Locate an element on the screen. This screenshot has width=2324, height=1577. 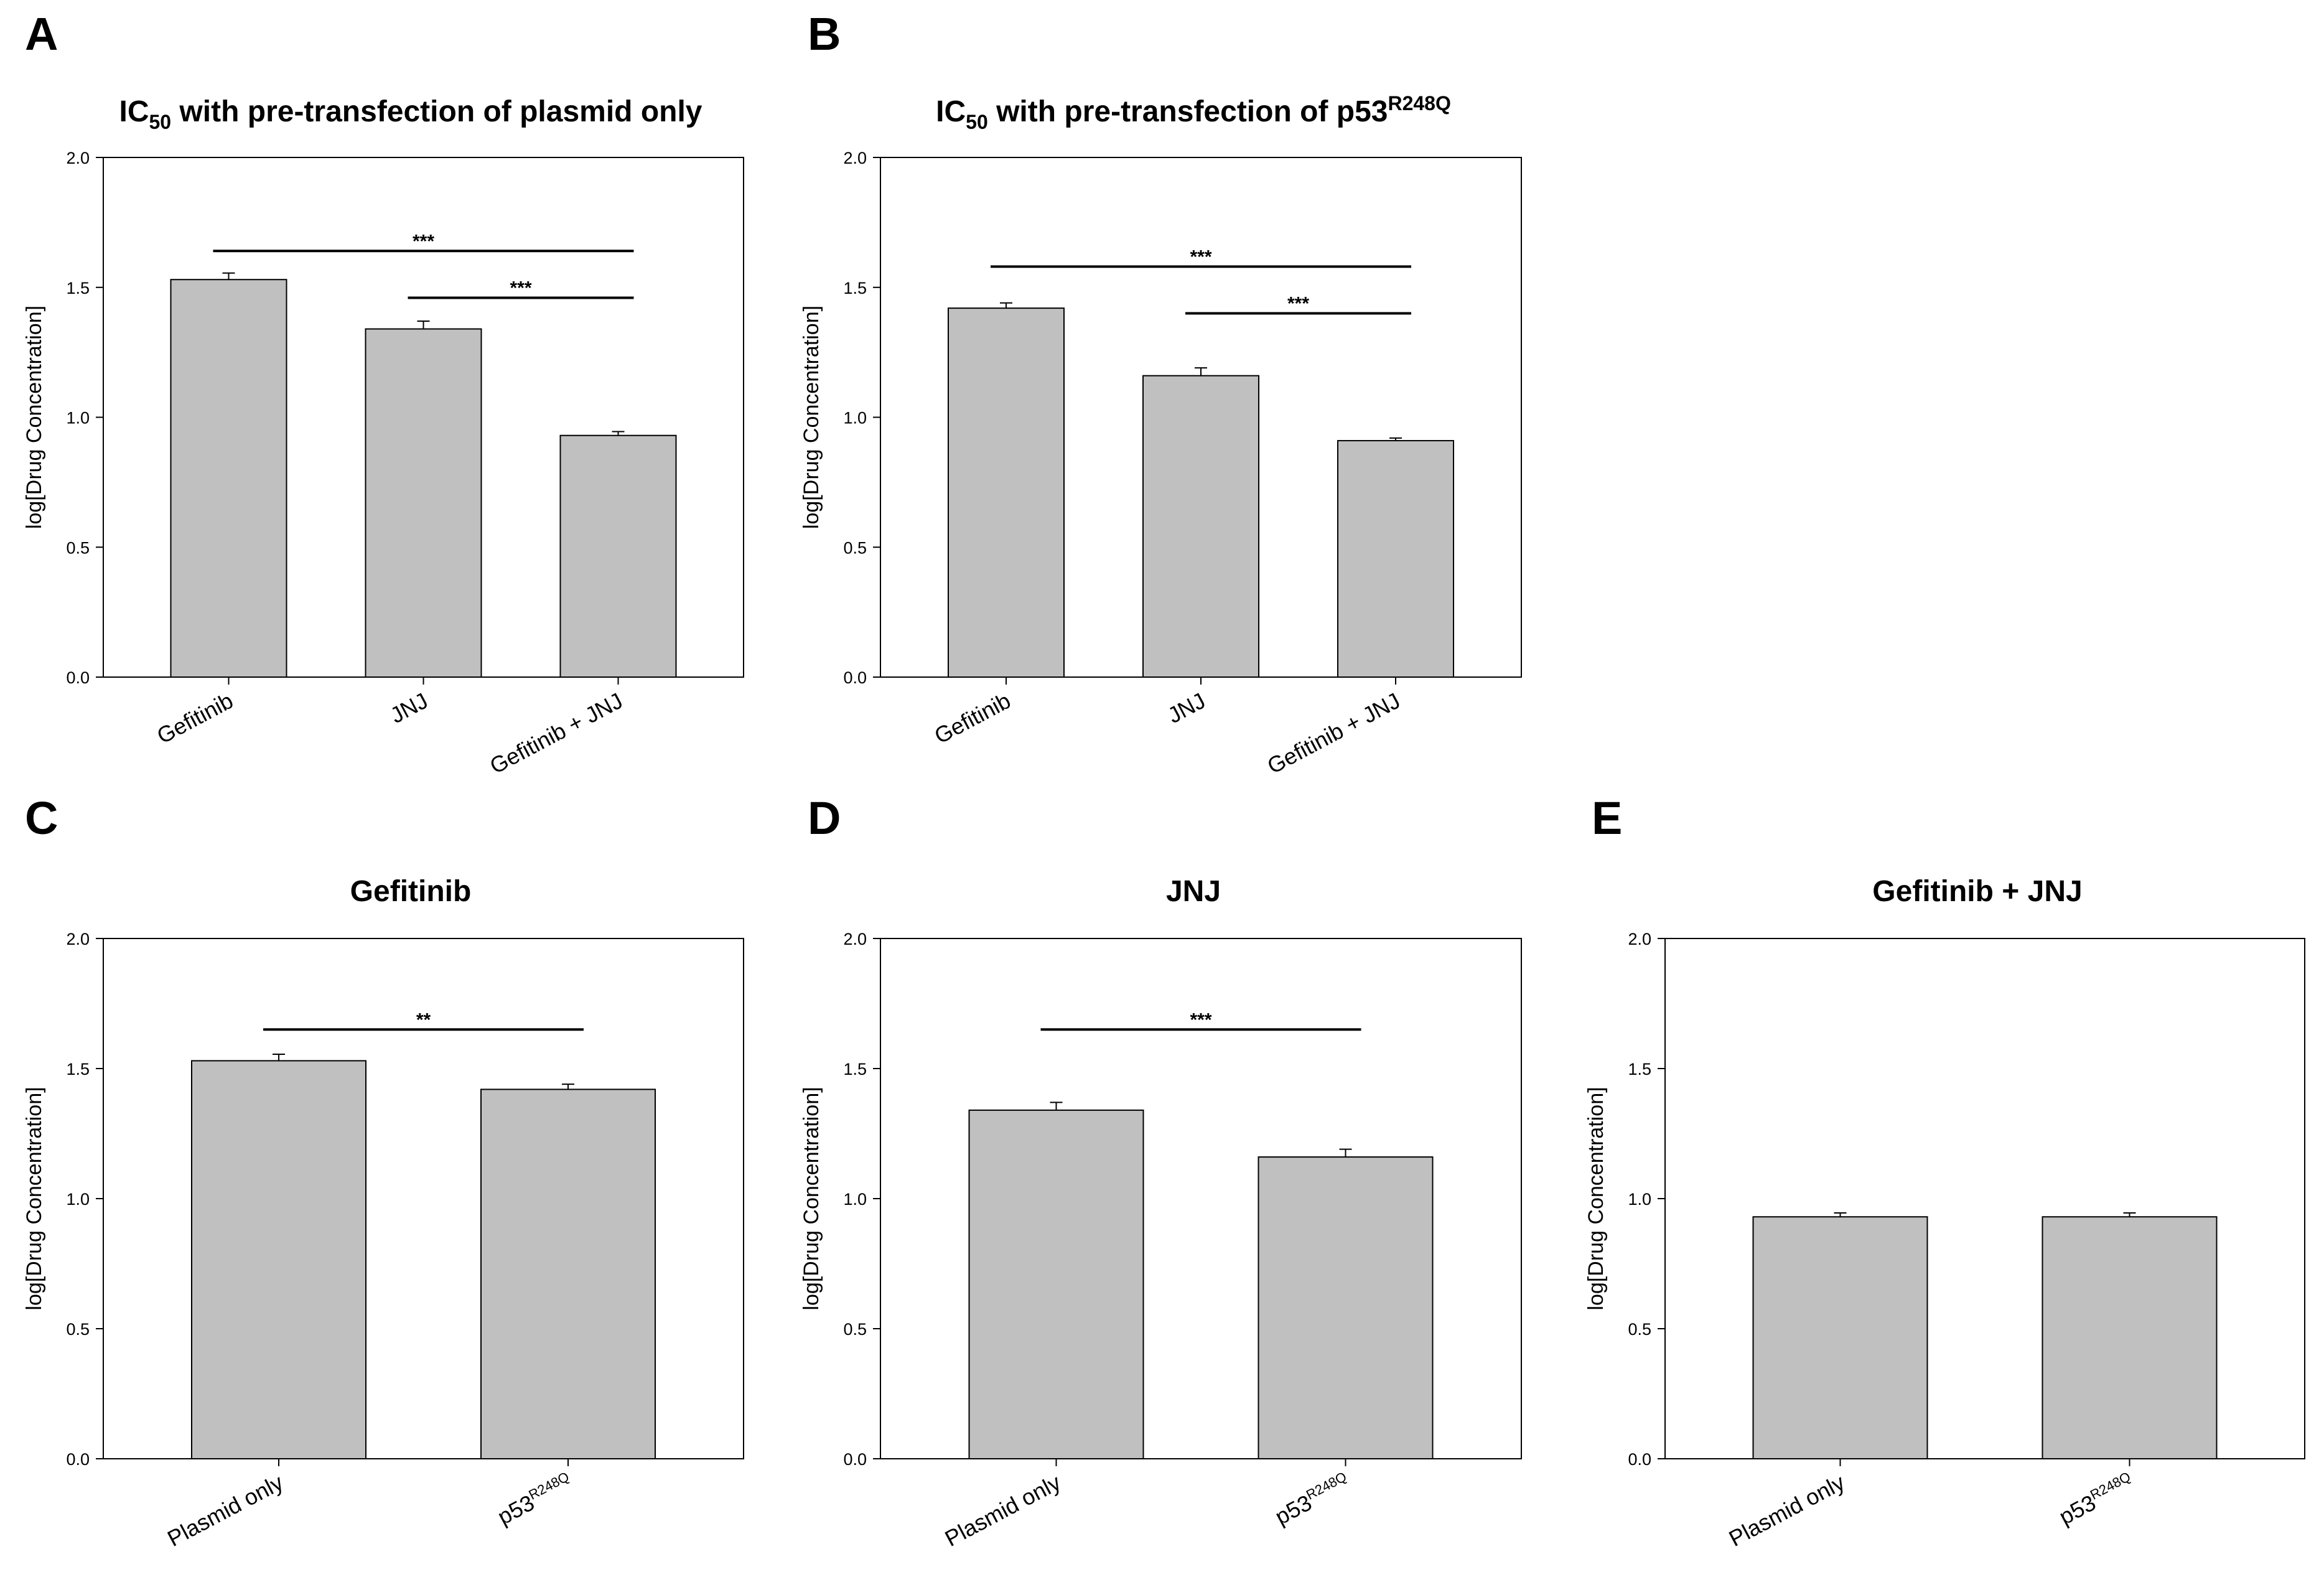
panel-title: JNJ is located at coordinates (1193, 892).